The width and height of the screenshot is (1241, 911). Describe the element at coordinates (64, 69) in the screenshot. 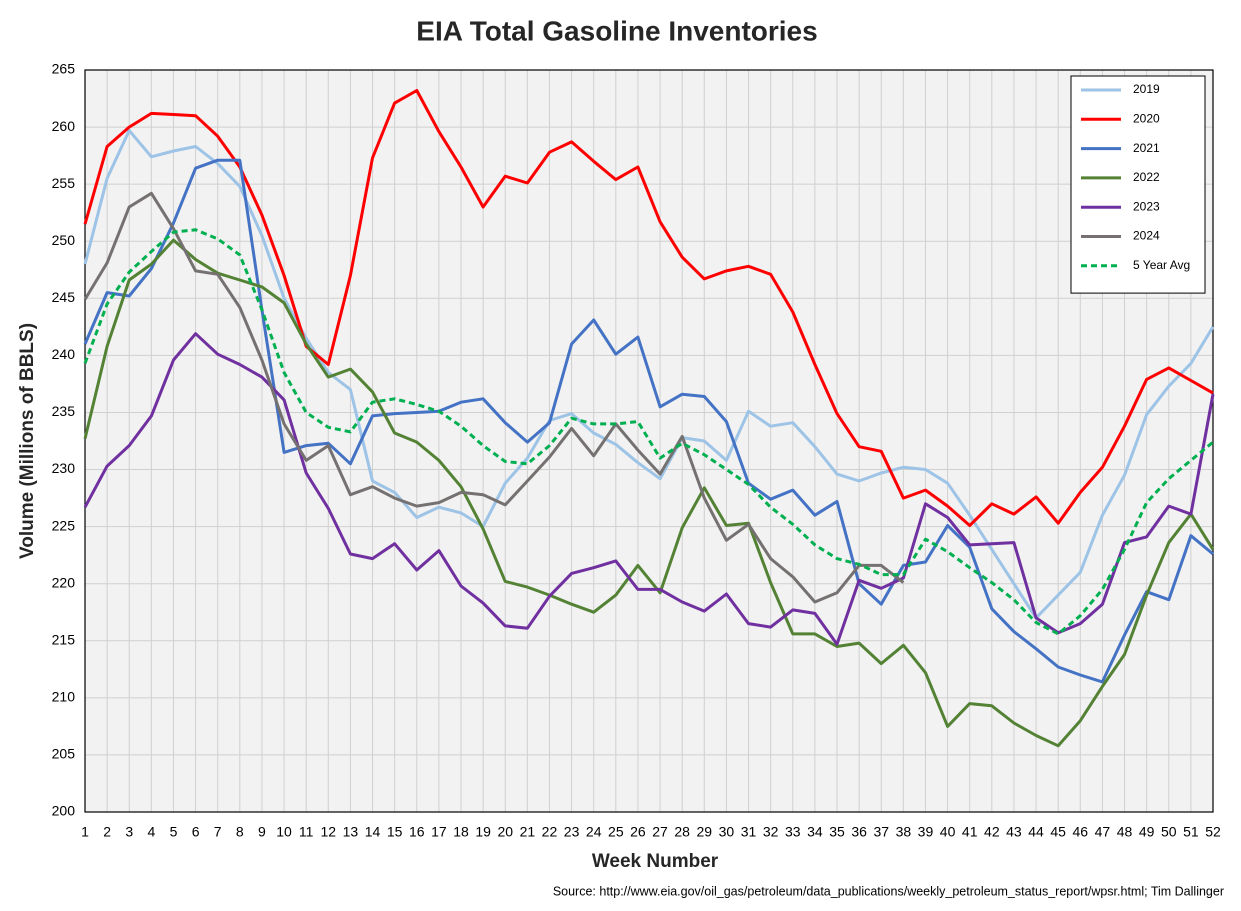

I see `y-tick-label: 265` at that location.